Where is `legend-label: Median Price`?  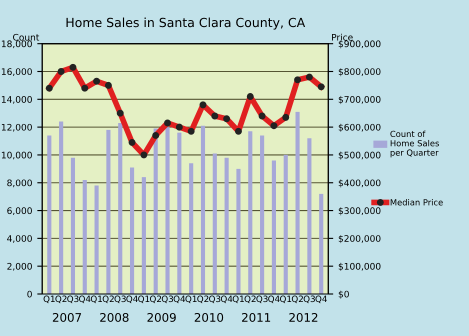
legend-label: Median Price is located at coordinates (416, 202).